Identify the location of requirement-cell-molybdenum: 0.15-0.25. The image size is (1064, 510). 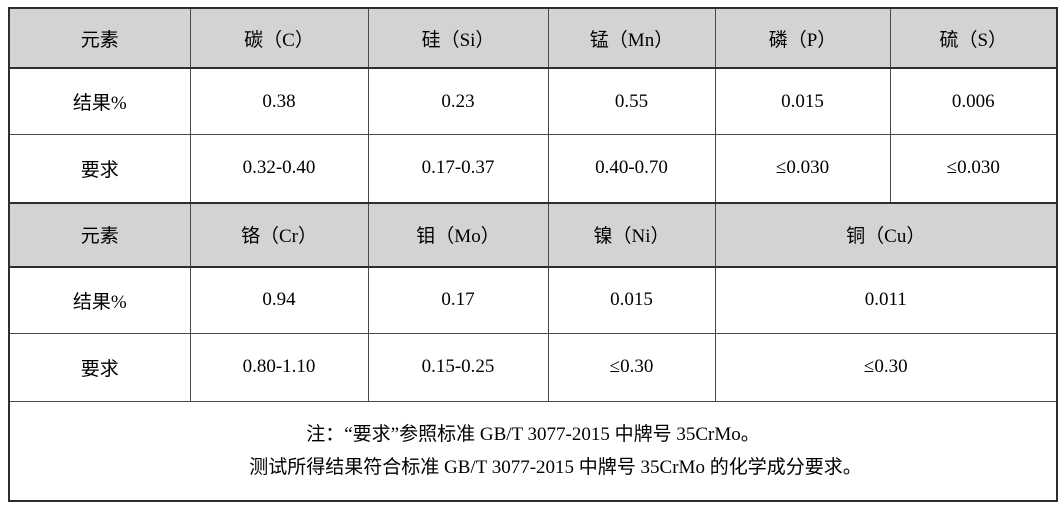
(458, 367).